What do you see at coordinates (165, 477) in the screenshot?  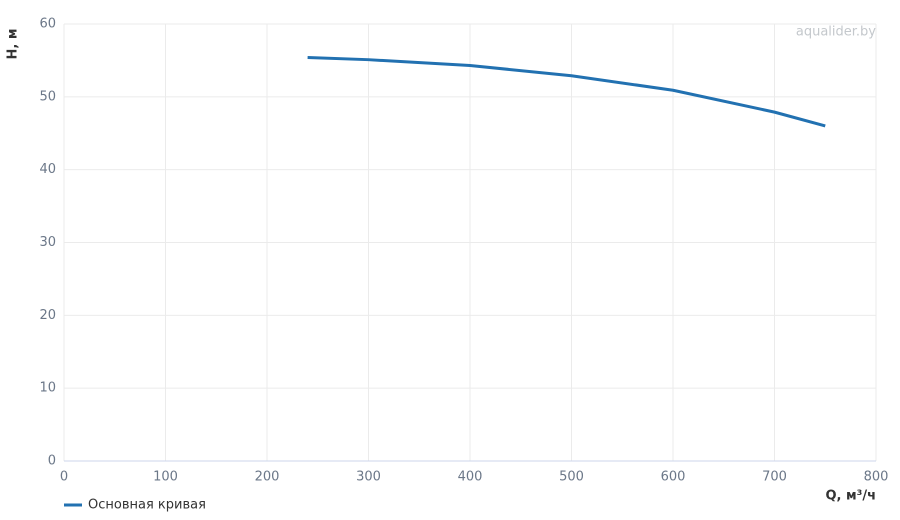 I see `x-tick-label: 100` at bounding box center [165, 477].